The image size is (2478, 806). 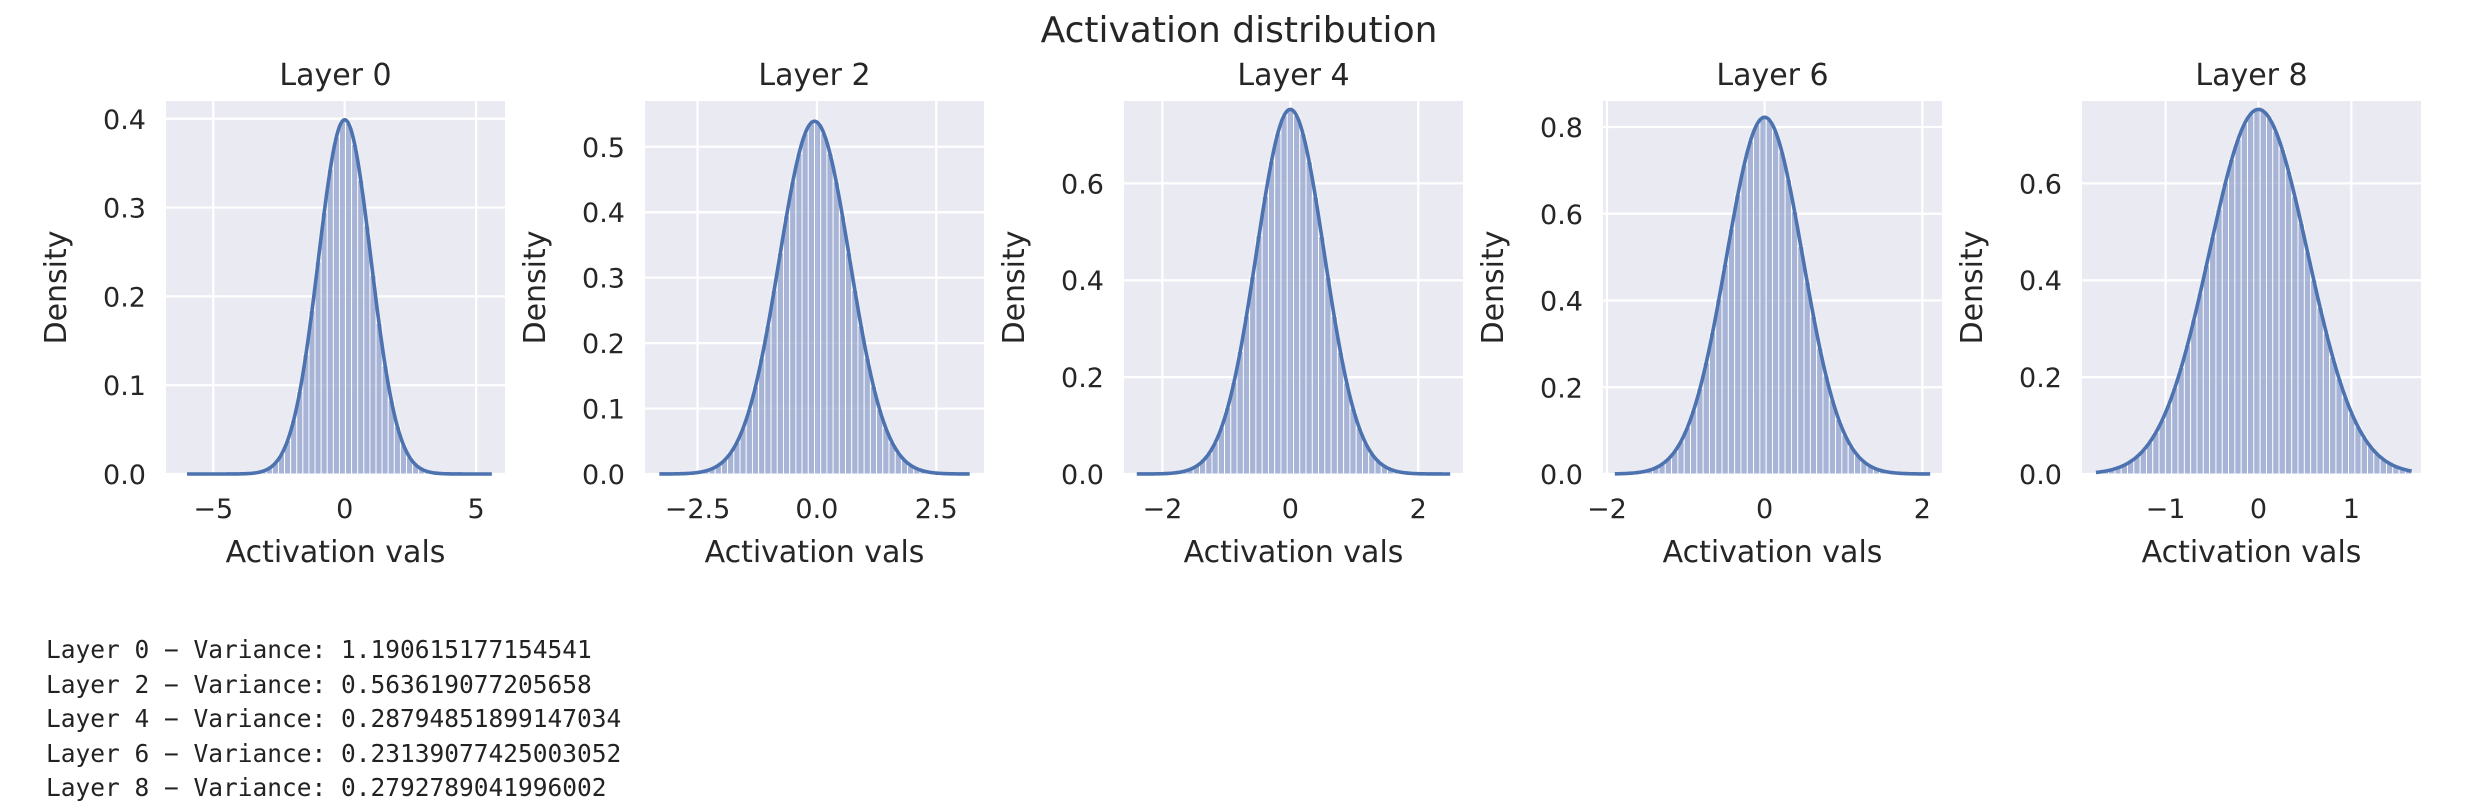 What do you see at coordinates (124, 209) in the screenshot?
I see `y-tick-label: 0.3` at bounding box center [124, 209].